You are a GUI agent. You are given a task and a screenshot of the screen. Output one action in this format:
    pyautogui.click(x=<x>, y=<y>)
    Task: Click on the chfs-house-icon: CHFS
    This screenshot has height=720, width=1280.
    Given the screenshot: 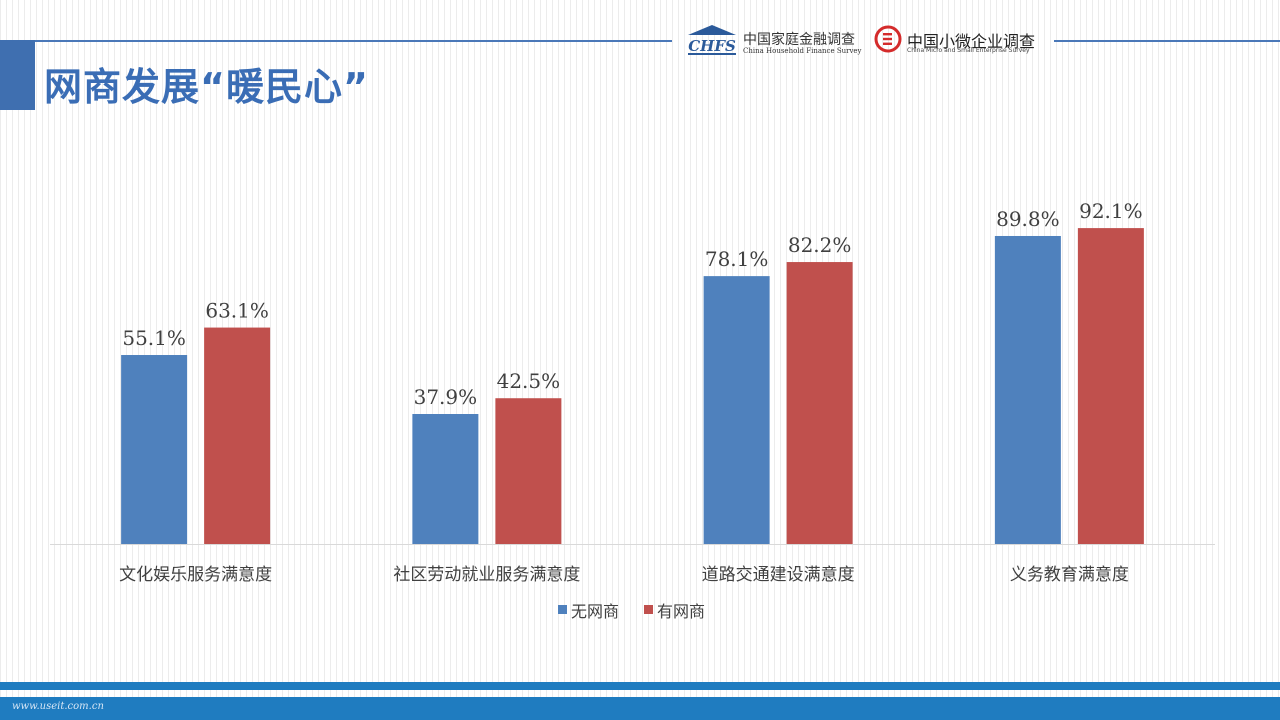 What is the action you would take?
    pyautogui.click(x=712, y=40)
    